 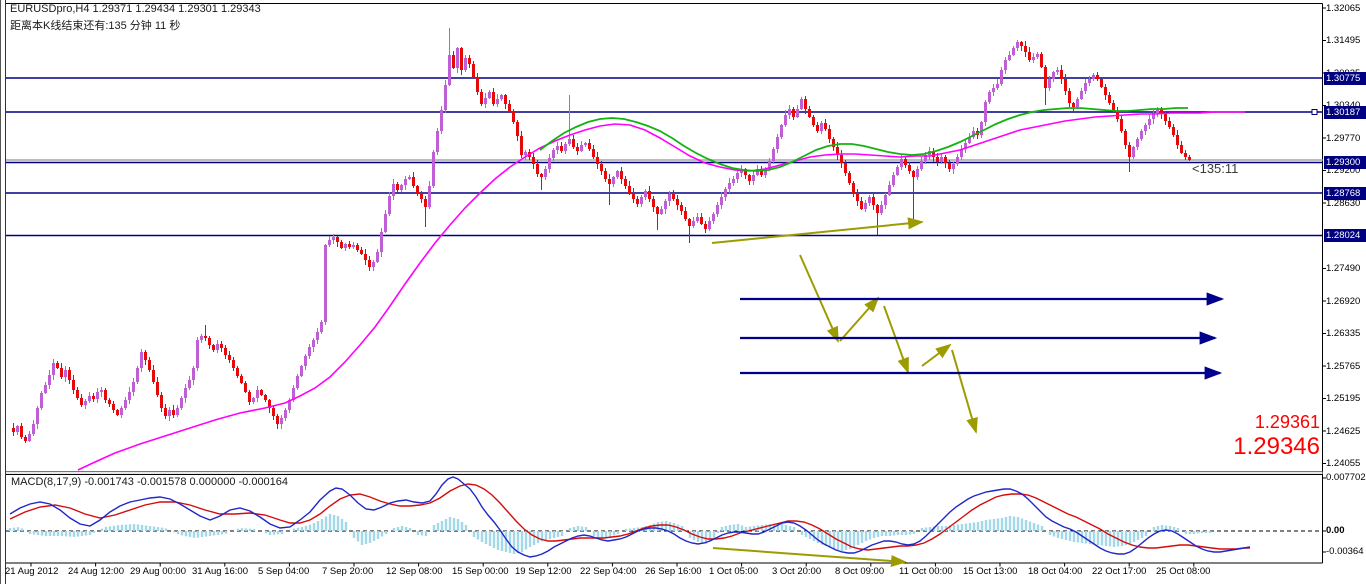 What do you see at coordinates (809, 557) in the screenshot?
I see `macd-trend-arrow-olive` at bounding box center [809, 557].